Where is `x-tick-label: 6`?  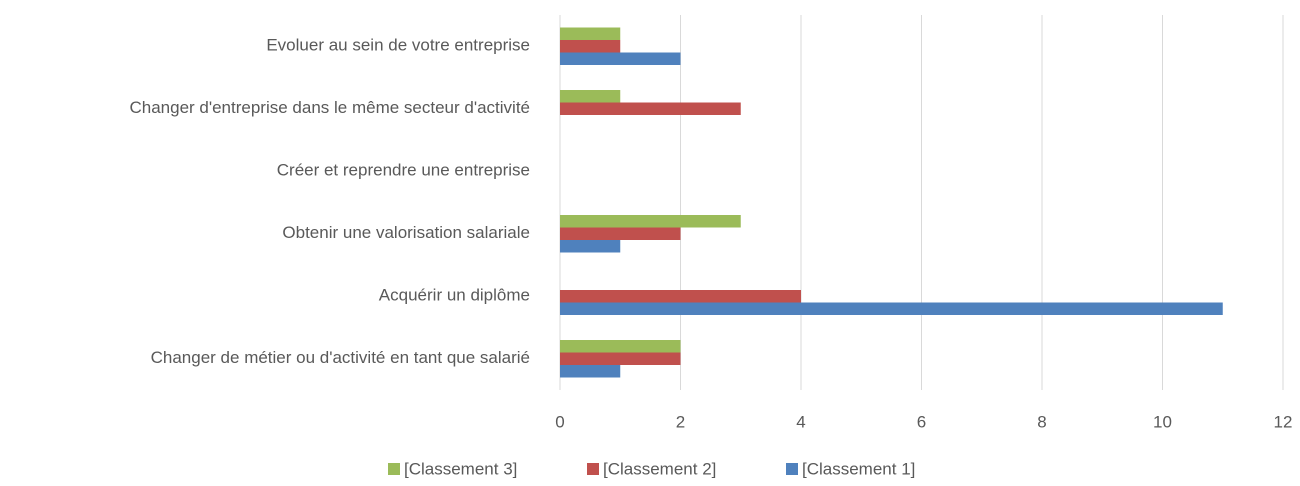 x-tick-label: 6 is located at coordinates (921, 421).